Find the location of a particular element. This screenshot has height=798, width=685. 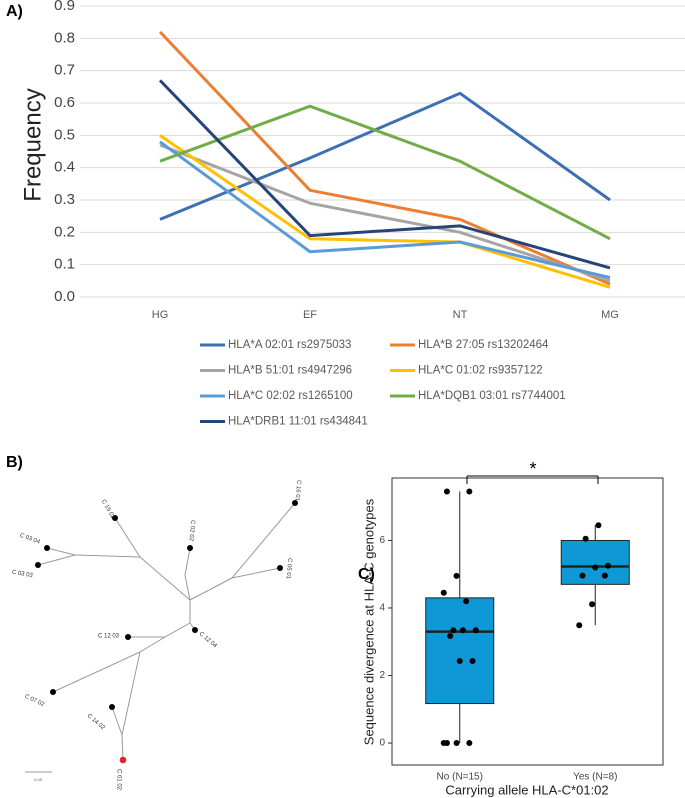

x-tick-label: No (N=15) is located at coordinates (460, 777).